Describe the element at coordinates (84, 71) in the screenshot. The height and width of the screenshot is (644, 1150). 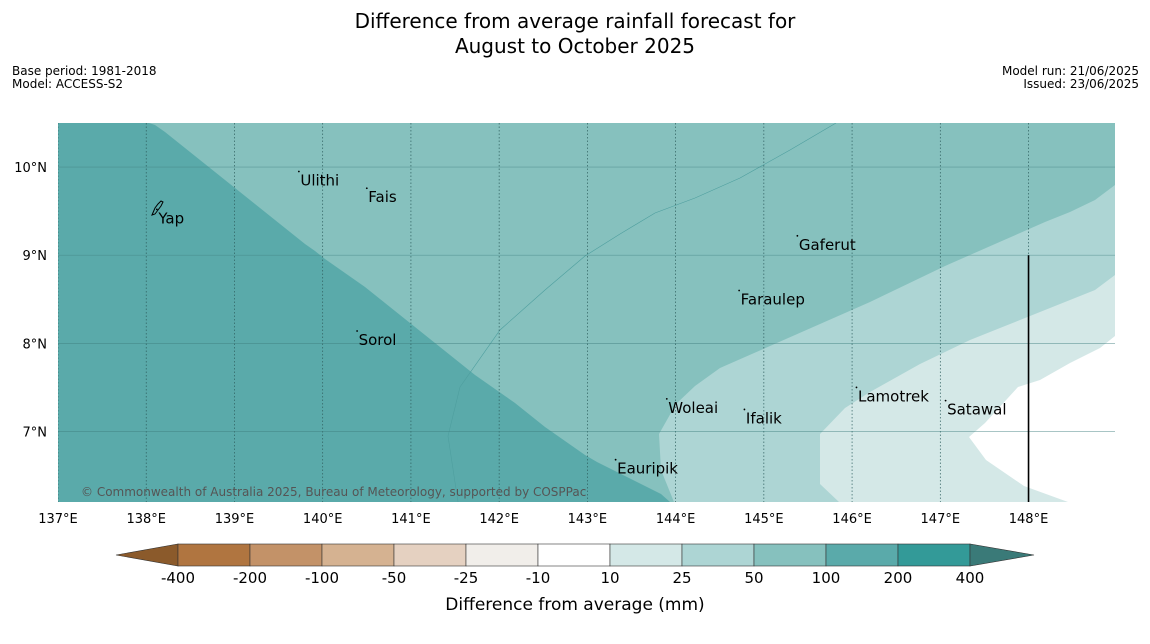
I see `base-period-text: Base period: 1981-2018` at that location.